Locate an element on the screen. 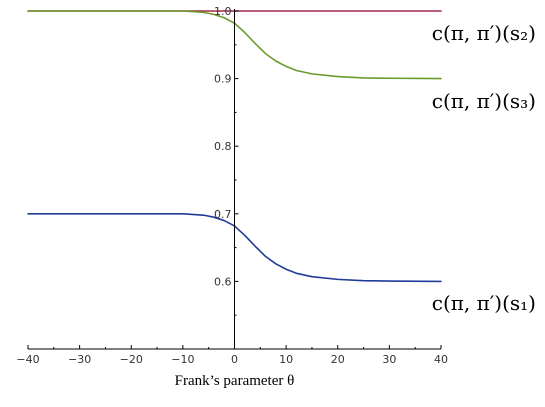 This screenshot has height=407, width=545. x-axis-label: Frank’s parameter θ is located at coordinates (235, 381).